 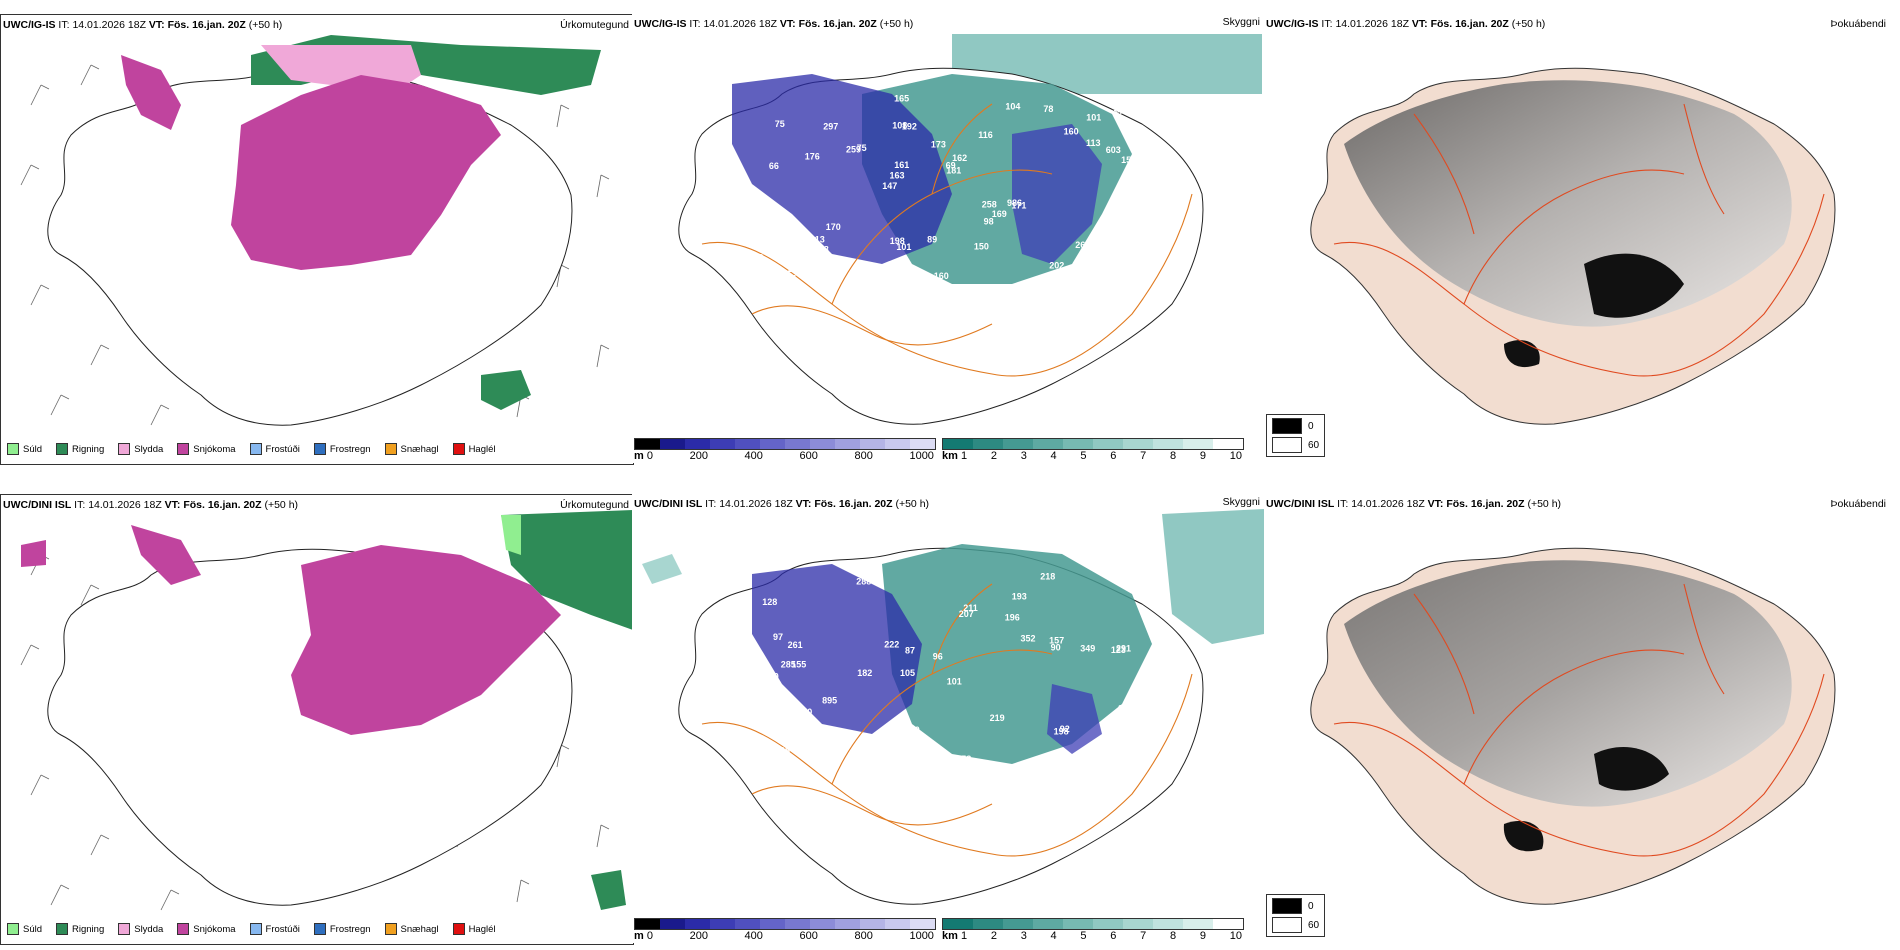 What do you see at coordinates (1113, 150) in the screenshot?
I see `cloudbase-value-label: 603` at bounding box center [1113, 150].